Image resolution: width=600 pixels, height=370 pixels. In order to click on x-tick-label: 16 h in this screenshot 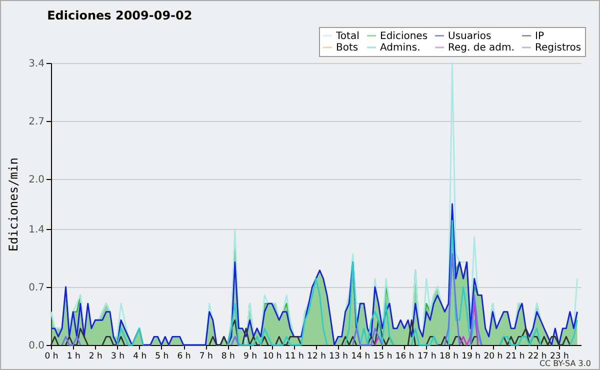, I will do `click(404, 357)`.